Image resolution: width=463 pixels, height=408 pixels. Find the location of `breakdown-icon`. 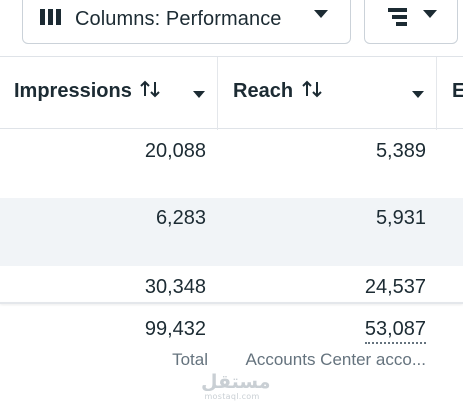

breakdown-icon is located at coordinates (398, 19).